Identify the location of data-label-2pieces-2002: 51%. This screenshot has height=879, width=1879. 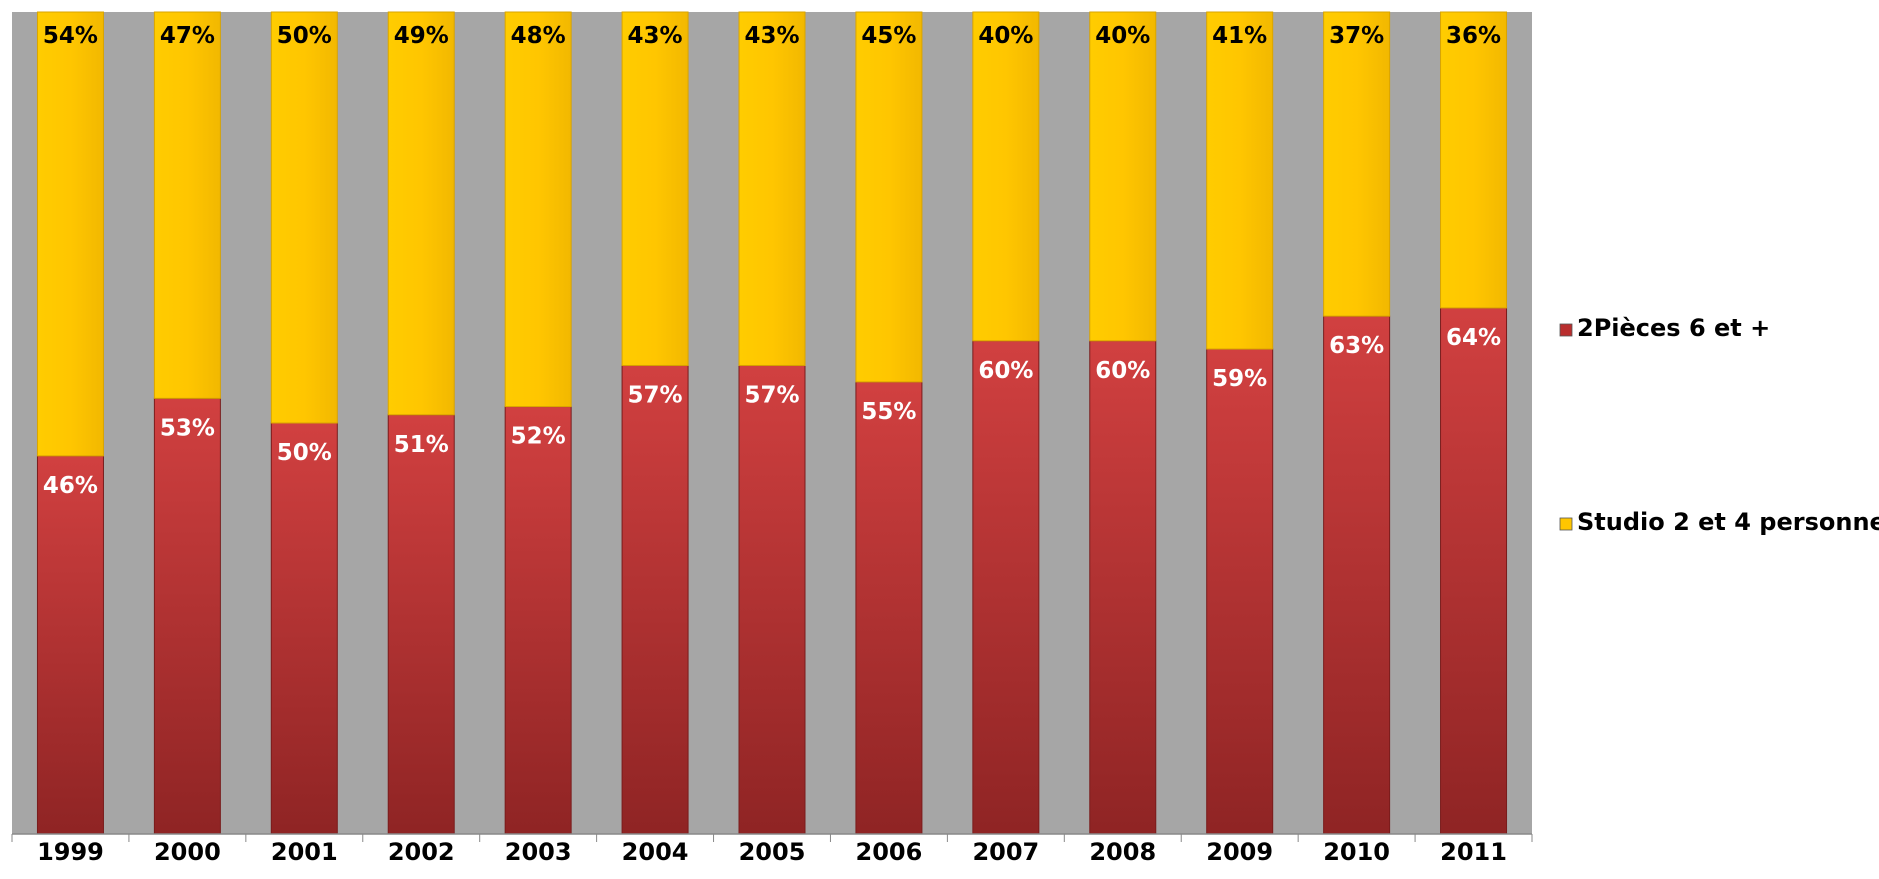
(421, 445).